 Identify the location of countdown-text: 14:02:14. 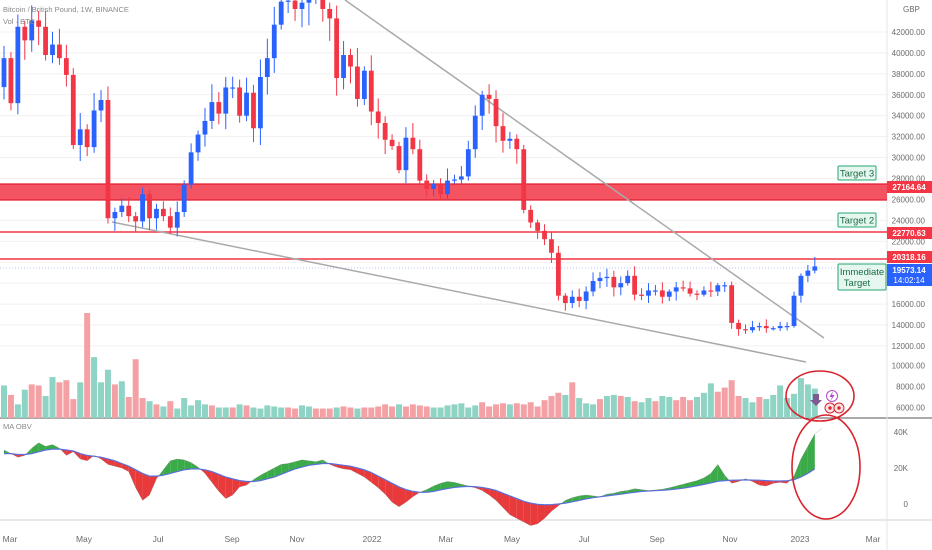
(909, 280).